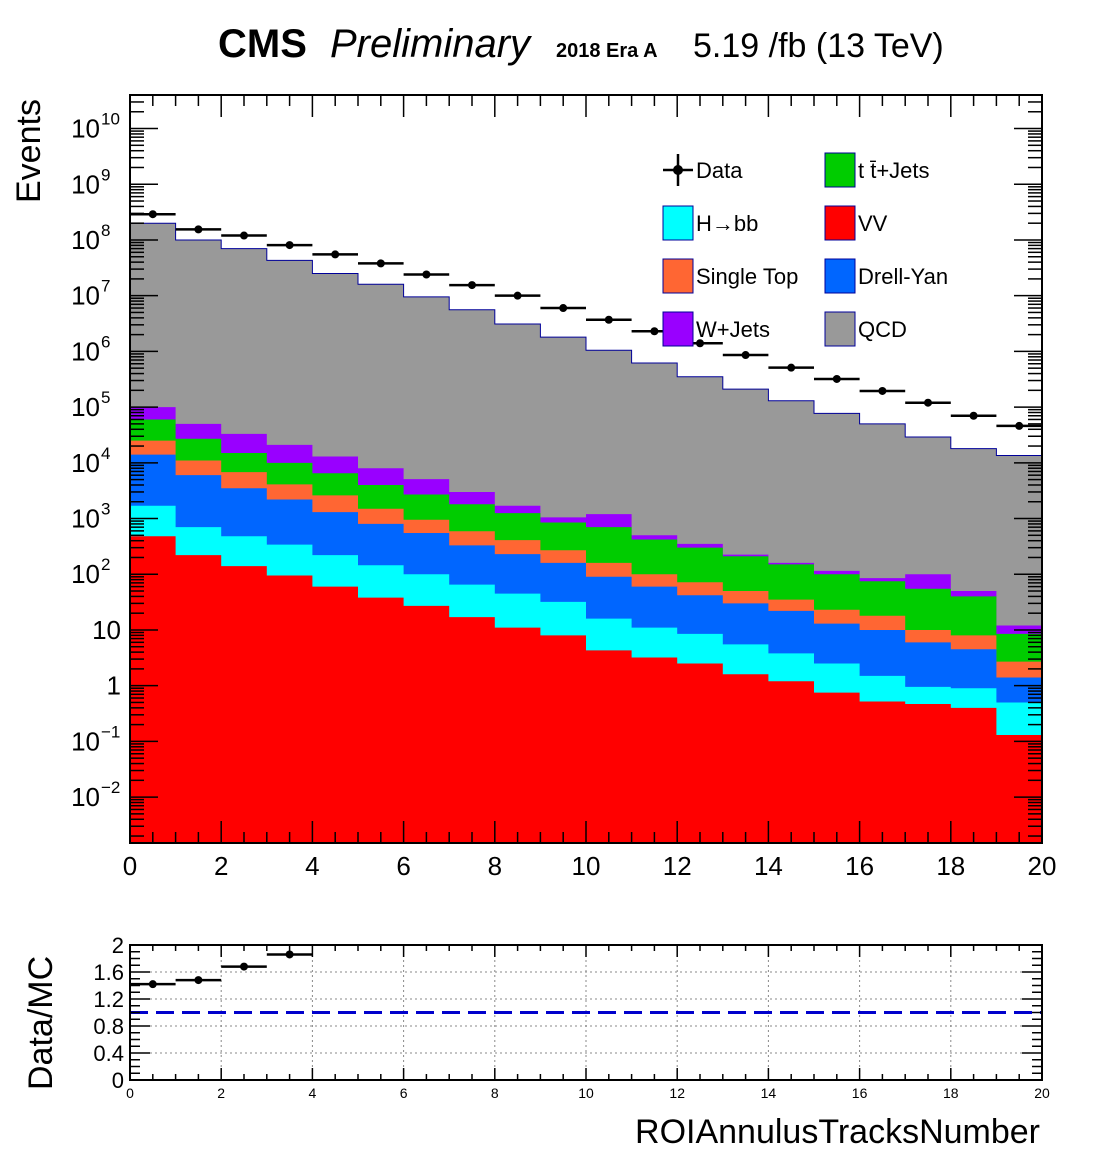 The width and height of the screenshot is (1096, 1172). I want to click on status-label: Preliminary, so click(431, 44).